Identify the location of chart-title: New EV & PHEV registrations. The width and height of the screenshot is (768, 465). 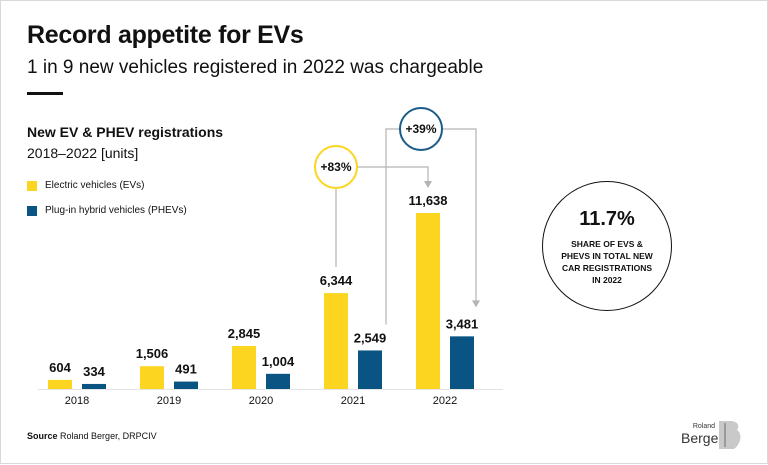
(125, 132).